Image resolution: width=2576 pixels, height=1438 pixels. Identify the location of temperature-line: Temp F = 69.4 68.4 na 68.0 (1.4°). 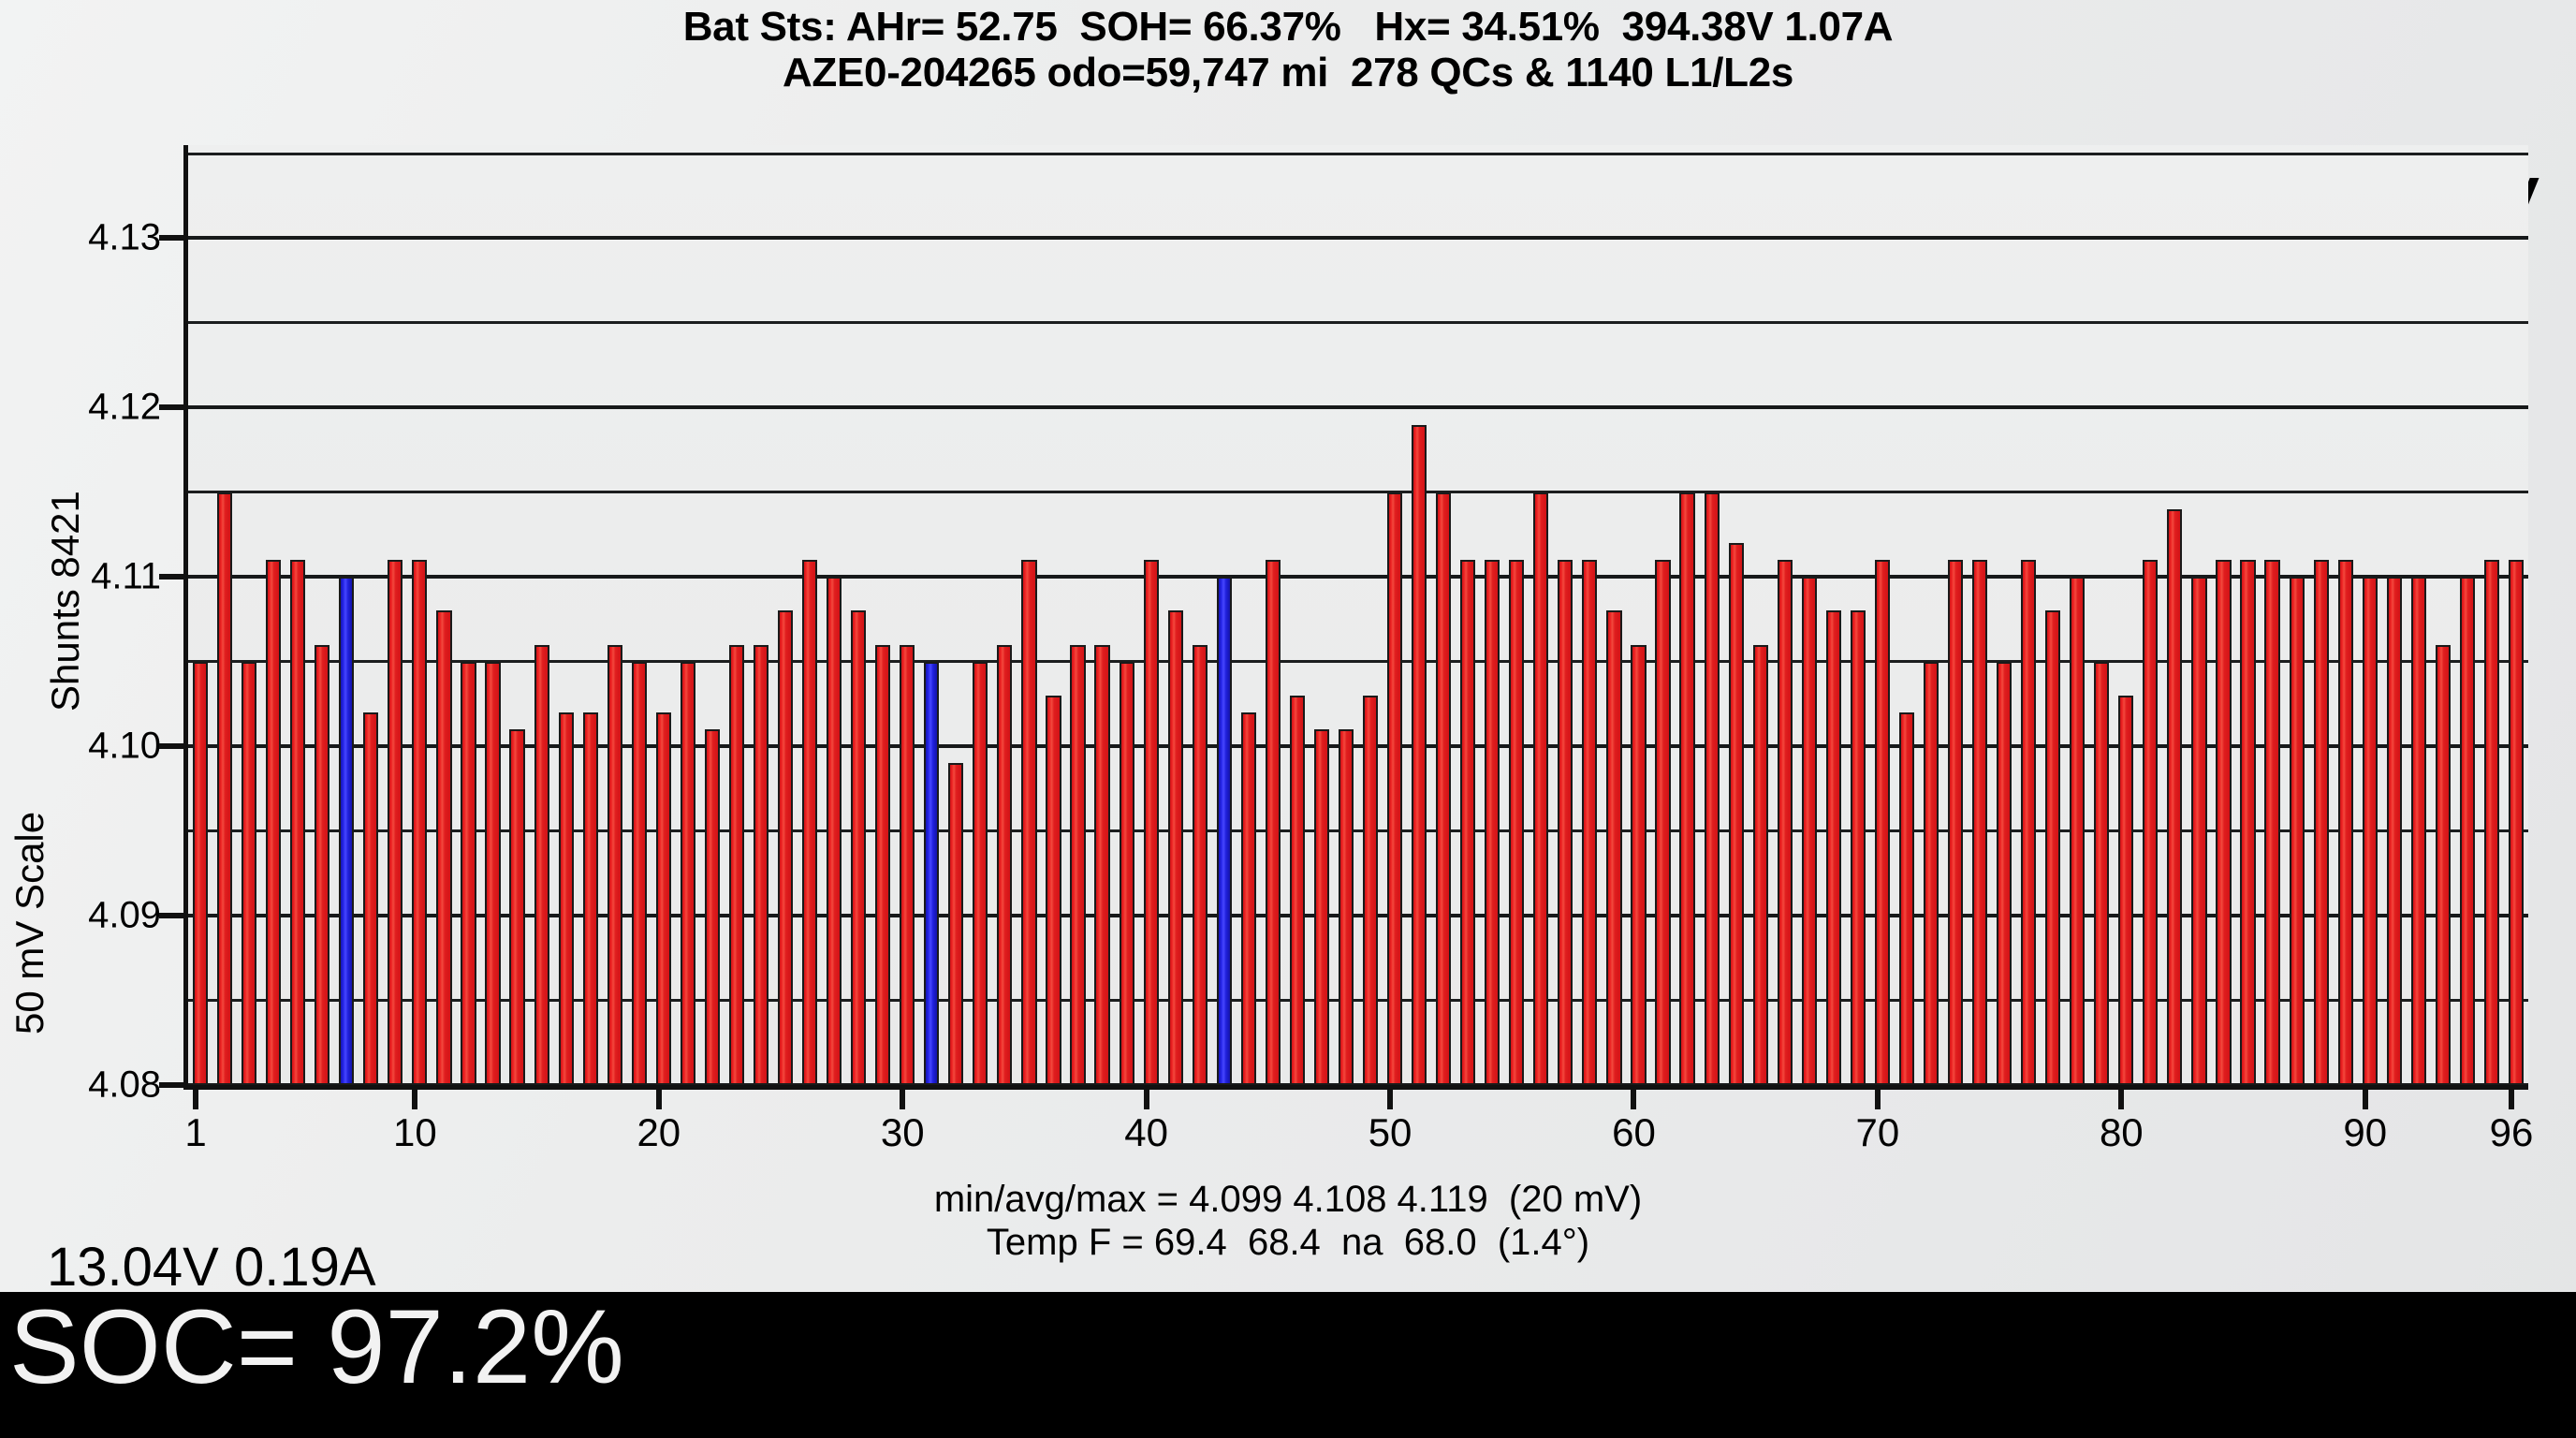
(1288, 1243).